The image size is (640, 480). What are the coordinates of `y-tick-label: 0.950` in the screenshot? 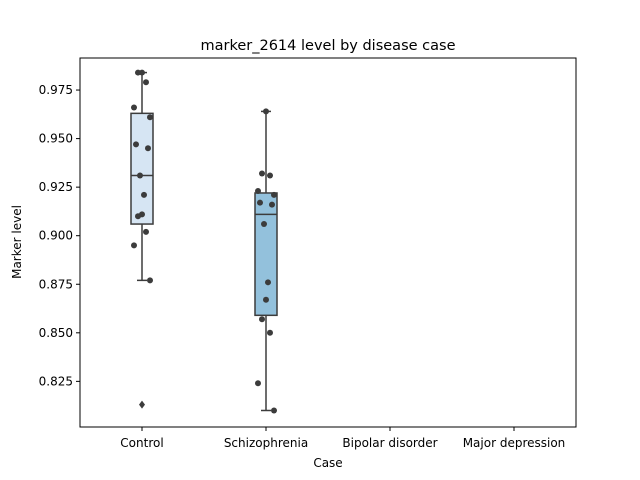 It's located at (56, 139).